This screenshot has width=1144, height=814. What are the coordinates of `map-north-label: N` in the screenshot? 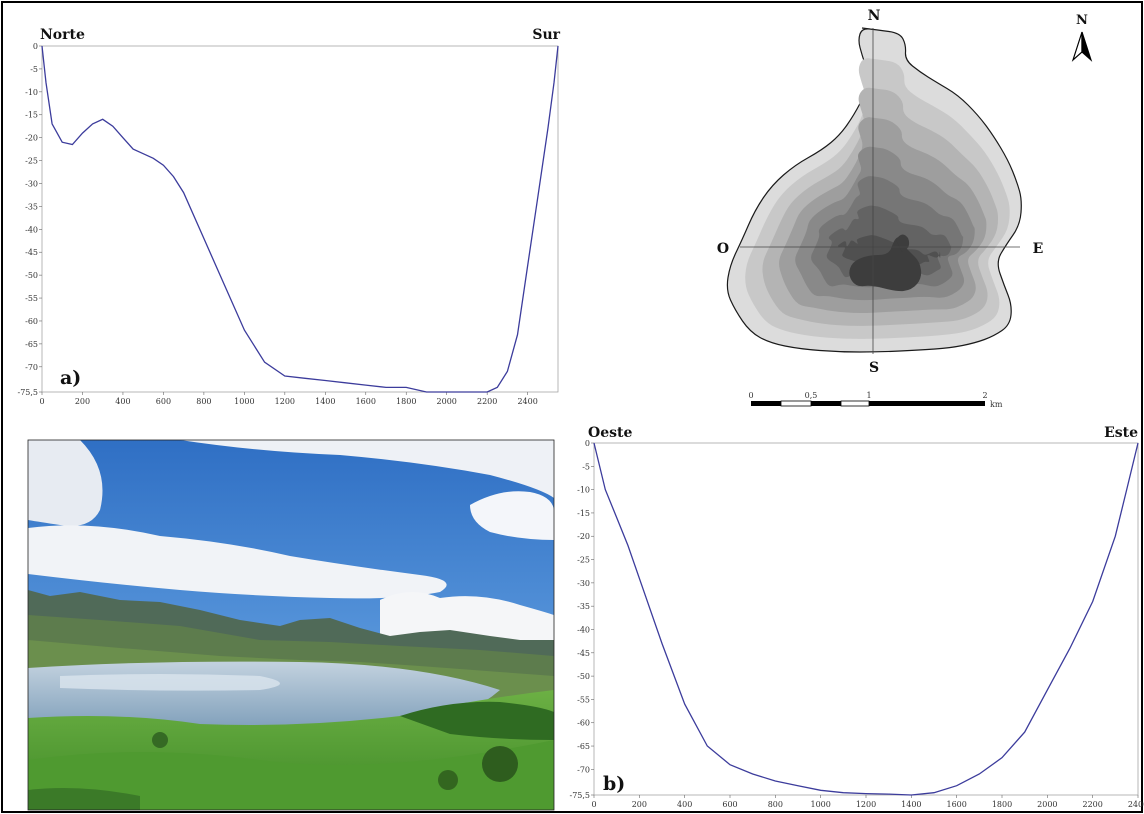 It's located at (874, 16).